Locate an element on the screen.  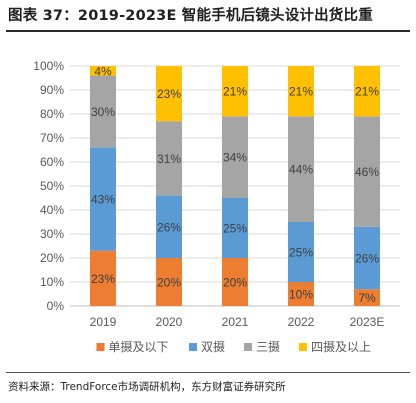
x-tick-label: 2019 is located at coordinates (103, 322).